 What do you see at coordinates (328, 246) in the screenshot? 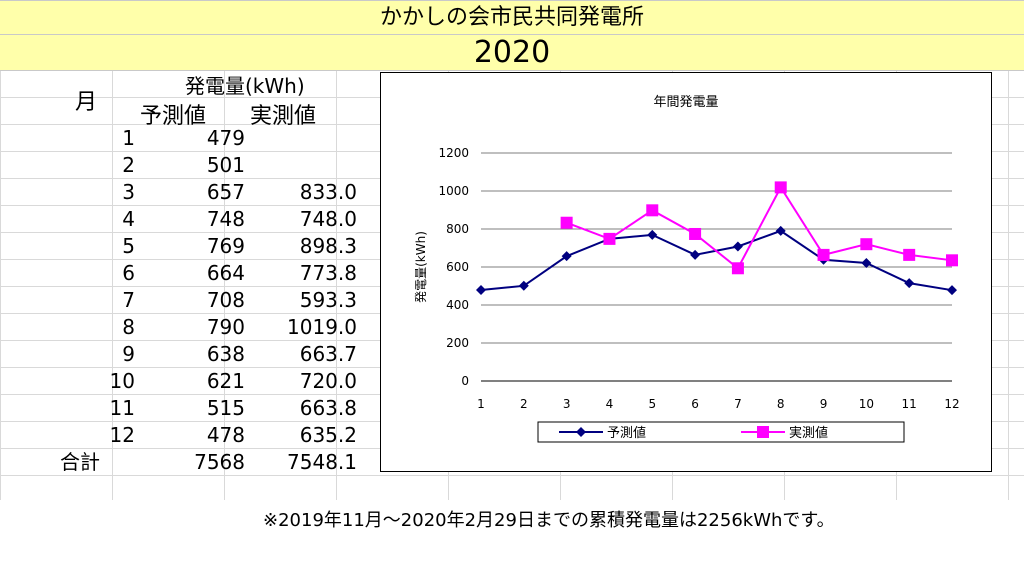
I see `actual-cell: 898.3` at bounding box center [328, 246].